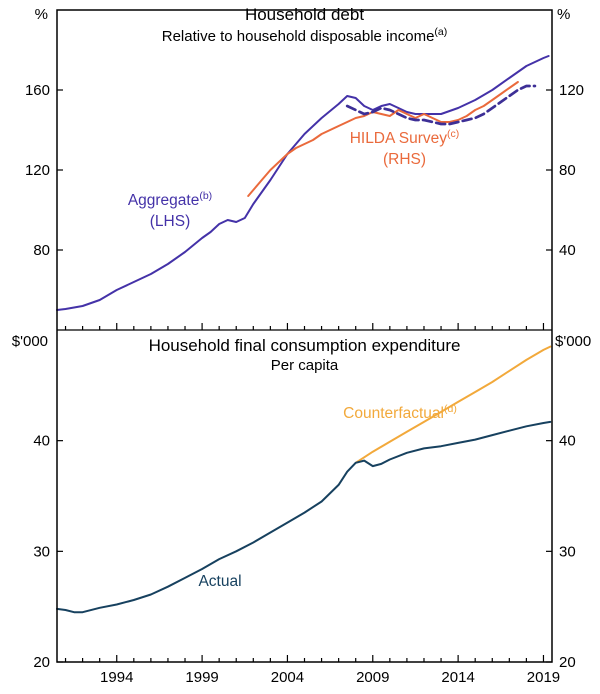  I want to click on aggregate-series-label: Aggregate(b) (LHS), so click(170, 209).